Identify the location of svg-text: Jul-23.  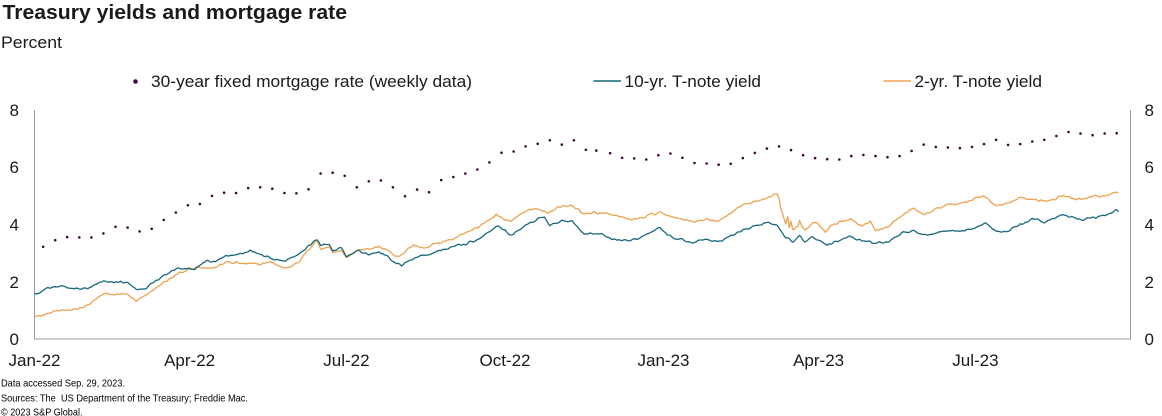
(975, 360).